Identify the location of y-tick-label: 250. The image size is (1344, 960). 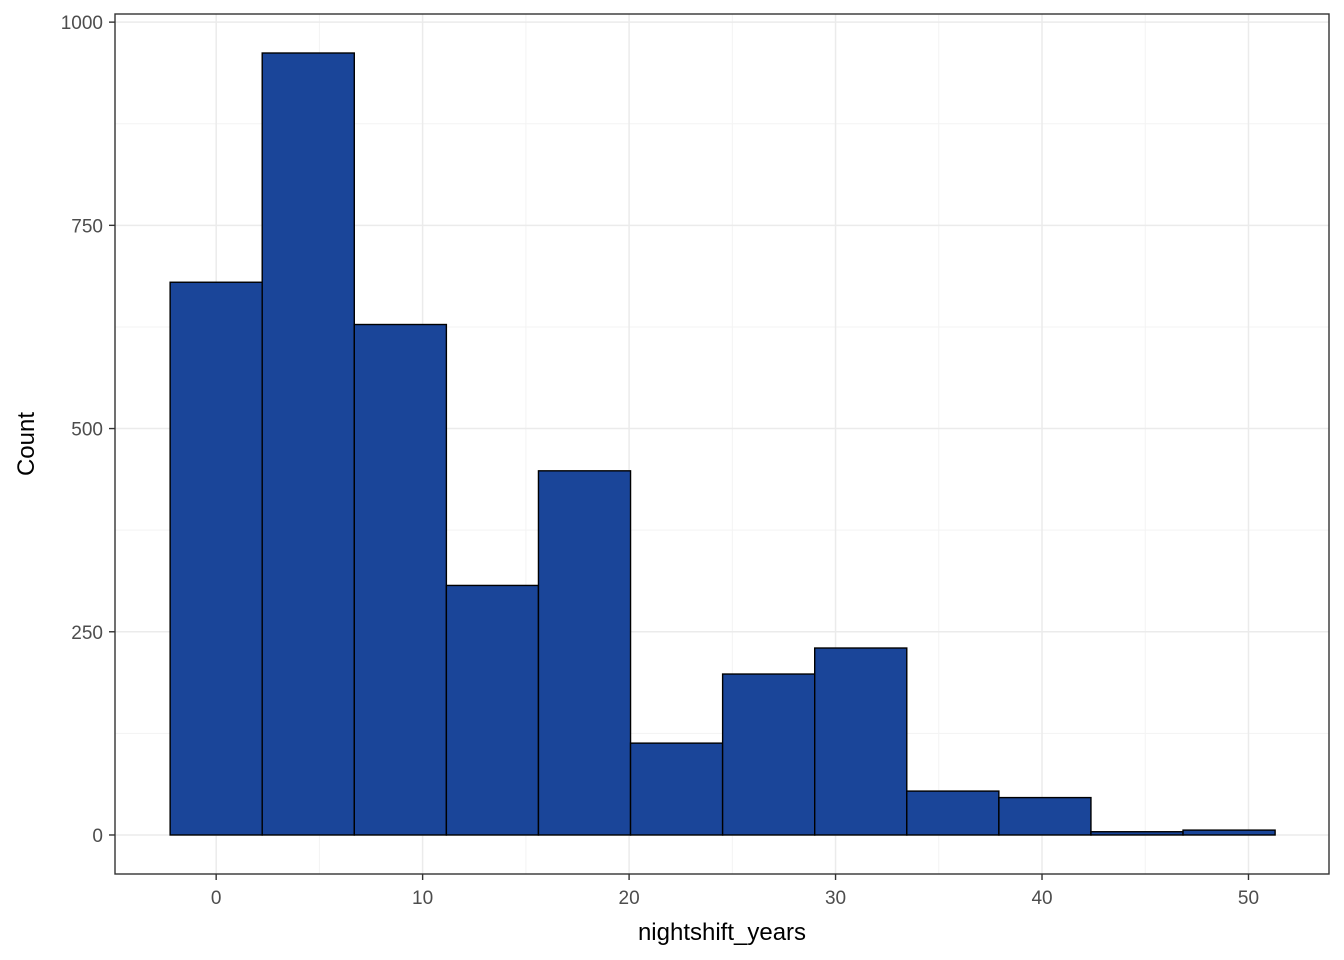
(87, 633).